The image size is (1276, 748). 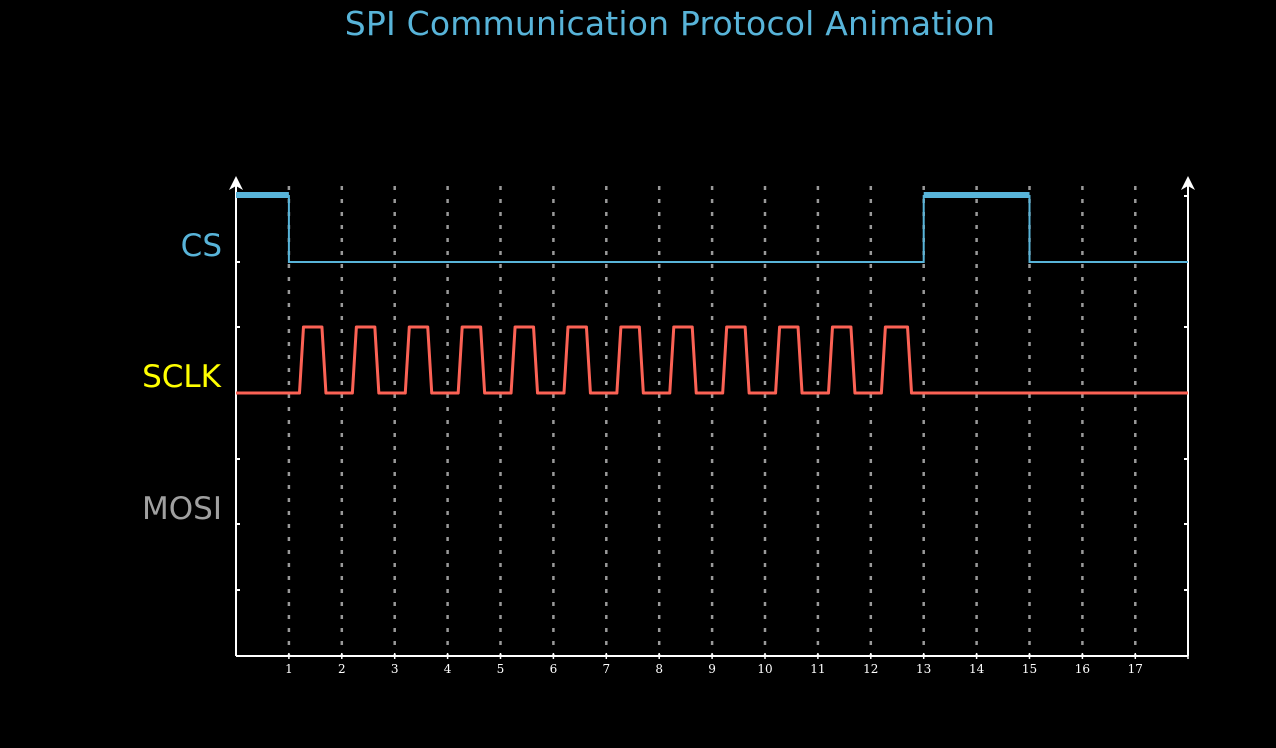 I want to click on x-tick-label: 11, so click(x=817, y=669).